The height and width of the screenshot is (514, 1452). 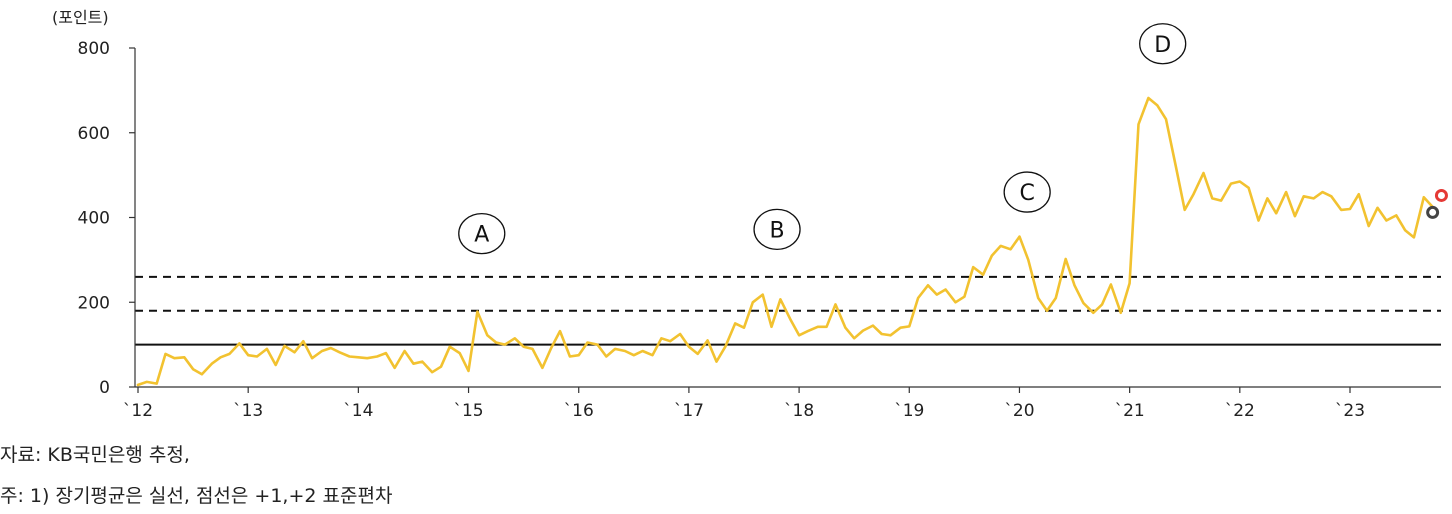 What do you see at coordinates (94, 303) in the screenshot?
I see `y-tick-label: 200` at bounding box center [94, 303].